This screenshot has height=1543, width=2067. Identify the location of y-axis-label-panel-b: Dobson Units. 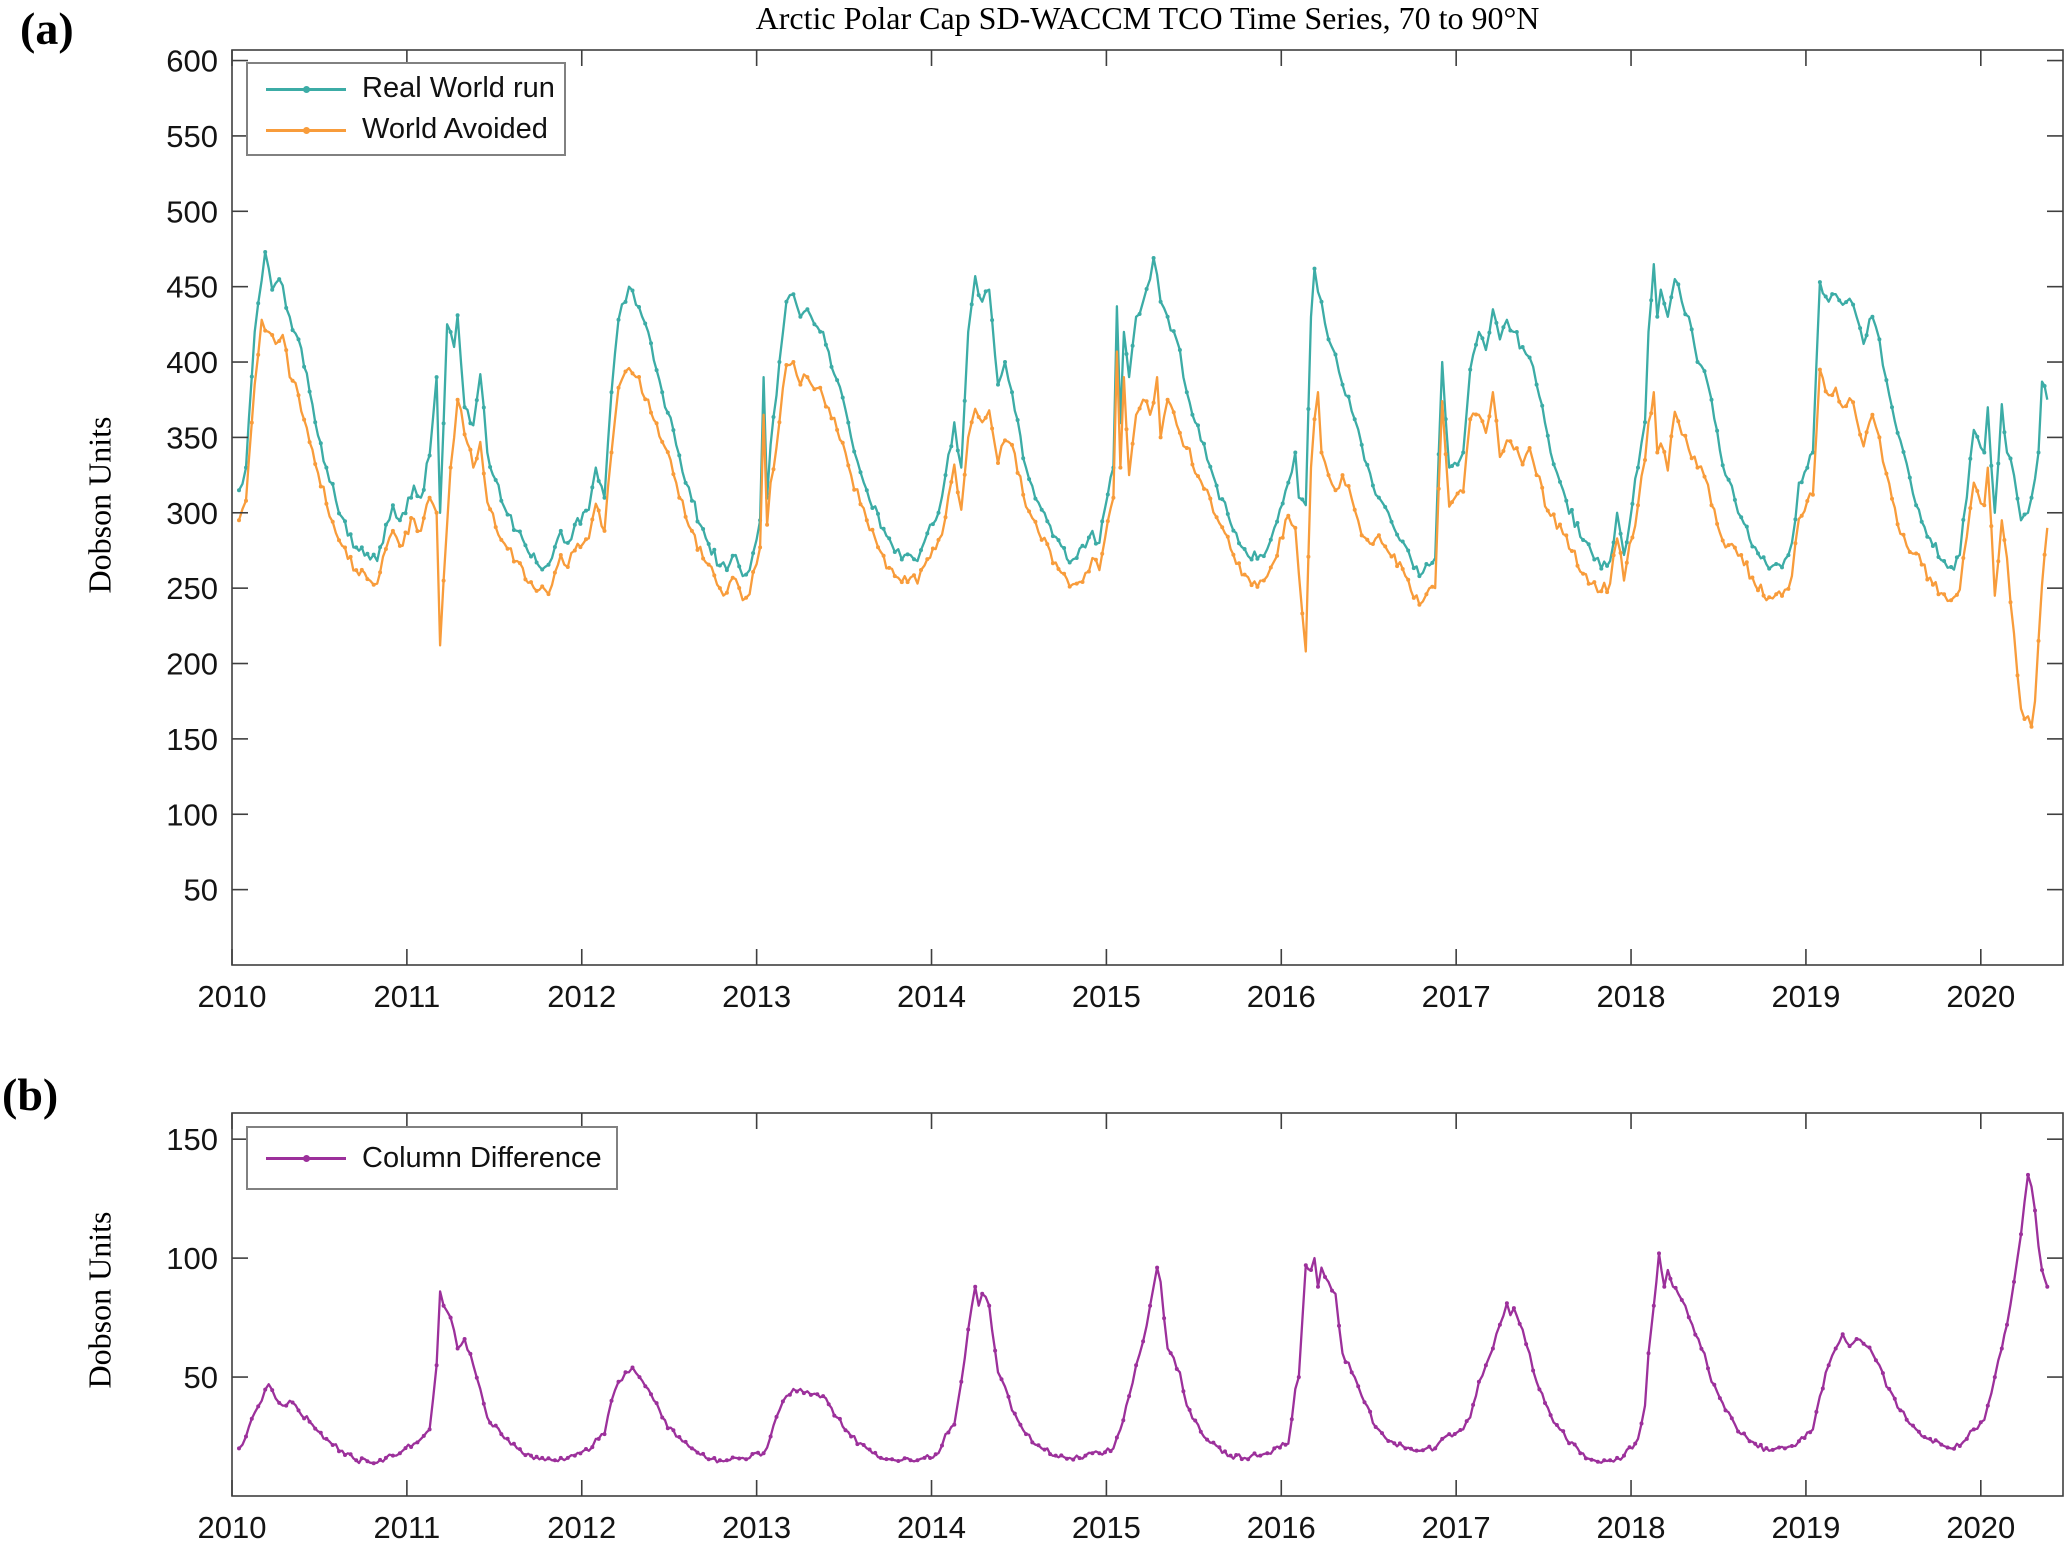
(99, 1300).